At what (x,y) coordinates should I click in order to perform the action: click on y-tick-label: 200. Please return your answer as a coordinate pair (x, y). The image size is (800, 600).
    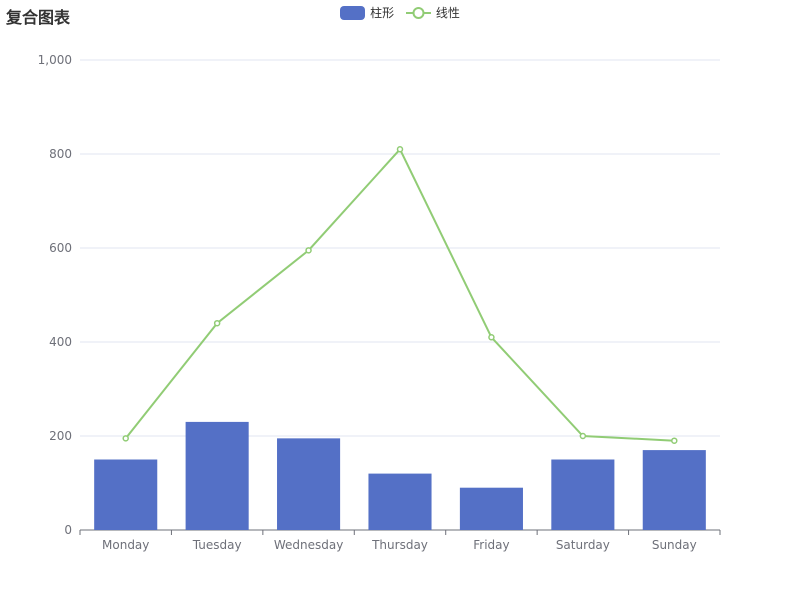
    Looking at the image, I should click on (60, 436).